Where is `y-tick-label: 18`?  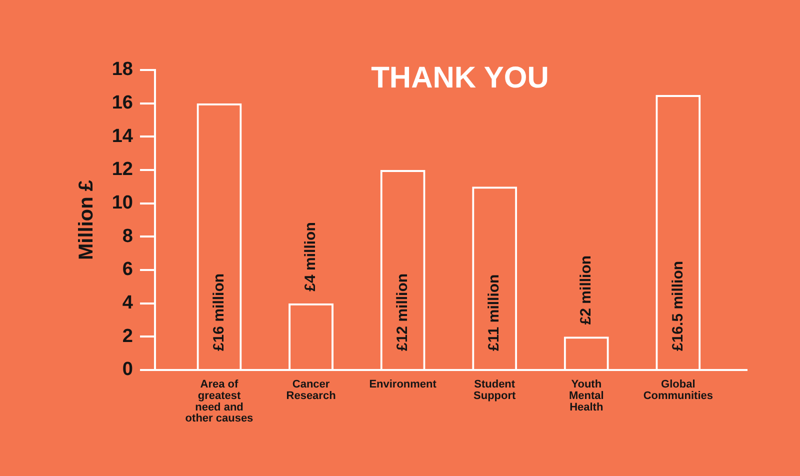
y-tick-label: 18 is located at coordinates (122, 69).